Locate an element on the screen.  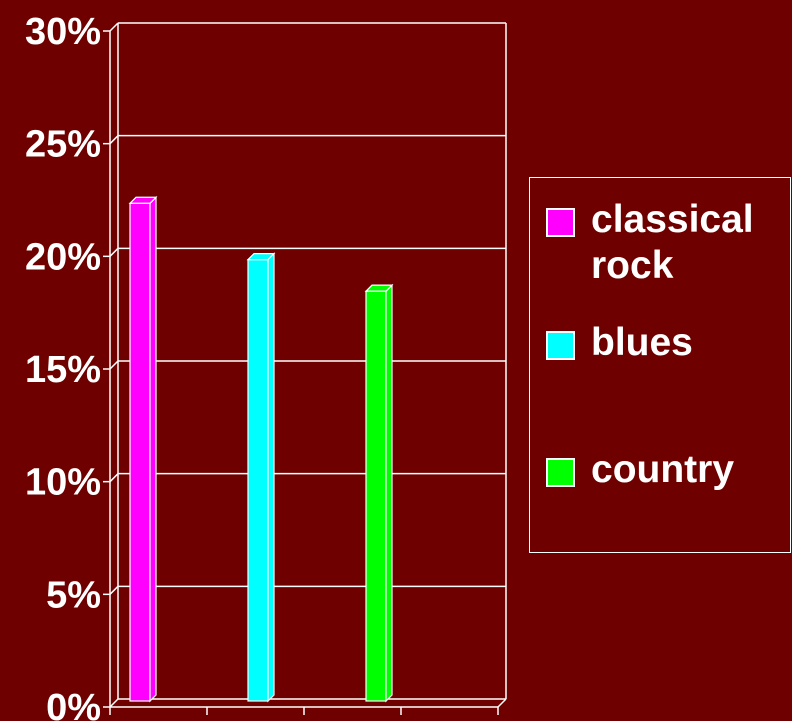
bar-blues is located at coordinates (261, 477).